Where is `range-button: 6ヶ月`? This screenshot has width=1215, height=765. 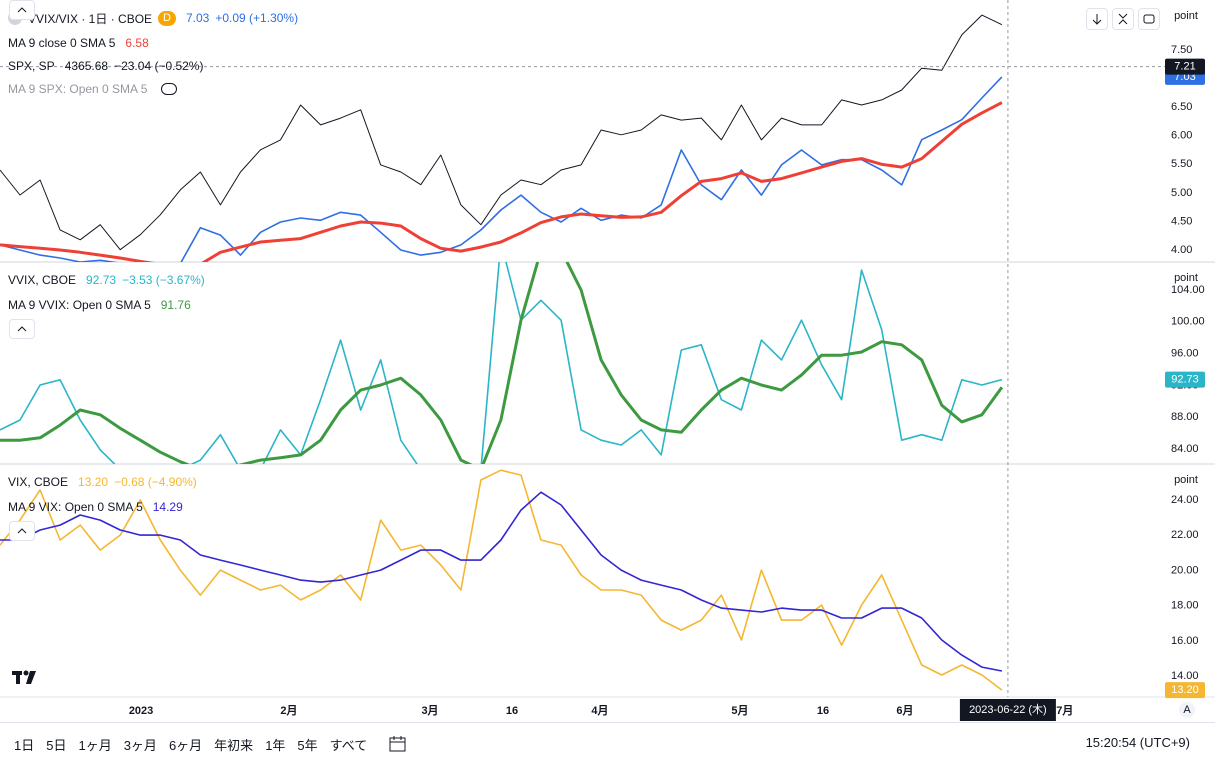 range-button: 6ヶ月 is located at coordinates (185, 745).